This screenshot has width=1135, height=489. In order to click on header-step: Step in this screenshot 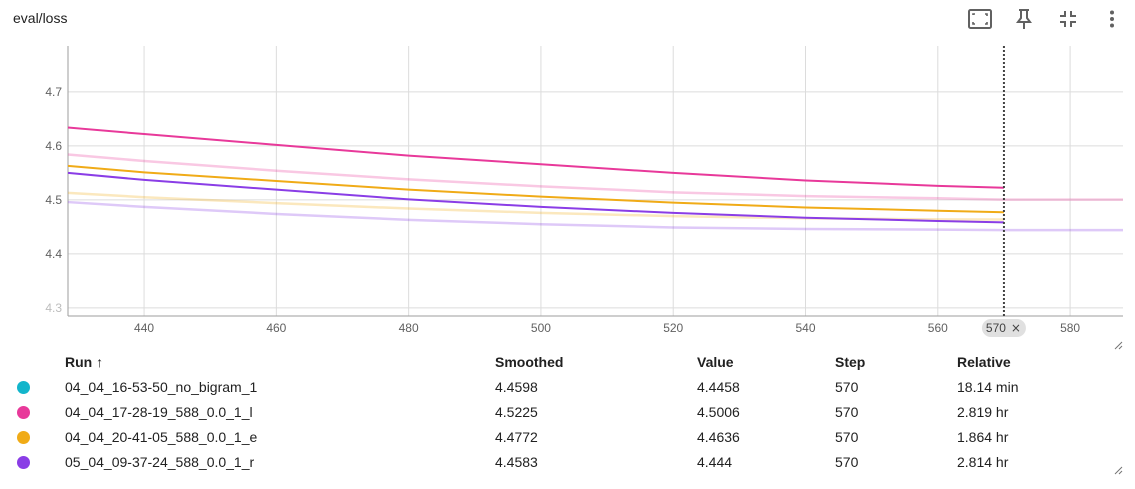, I will do `click(850, 362)`.